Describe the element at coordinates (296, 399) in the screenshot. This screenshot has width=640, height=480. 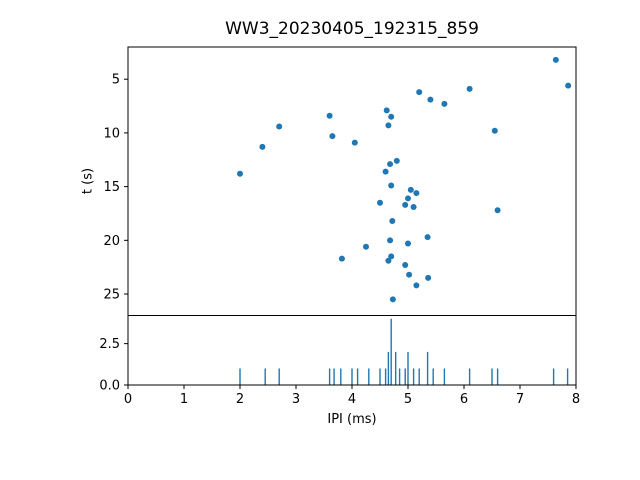
I see `x-tick-label: 3` at that location.